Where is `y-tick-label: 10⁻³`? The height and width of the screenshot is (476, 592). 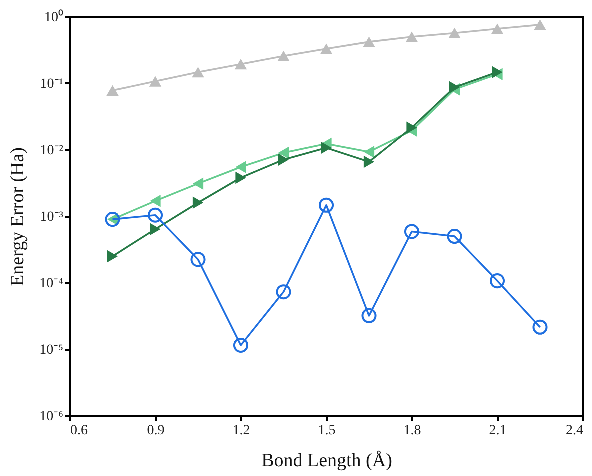 y-tick-label: 10⁻³ is located at coordinates (52, 217).